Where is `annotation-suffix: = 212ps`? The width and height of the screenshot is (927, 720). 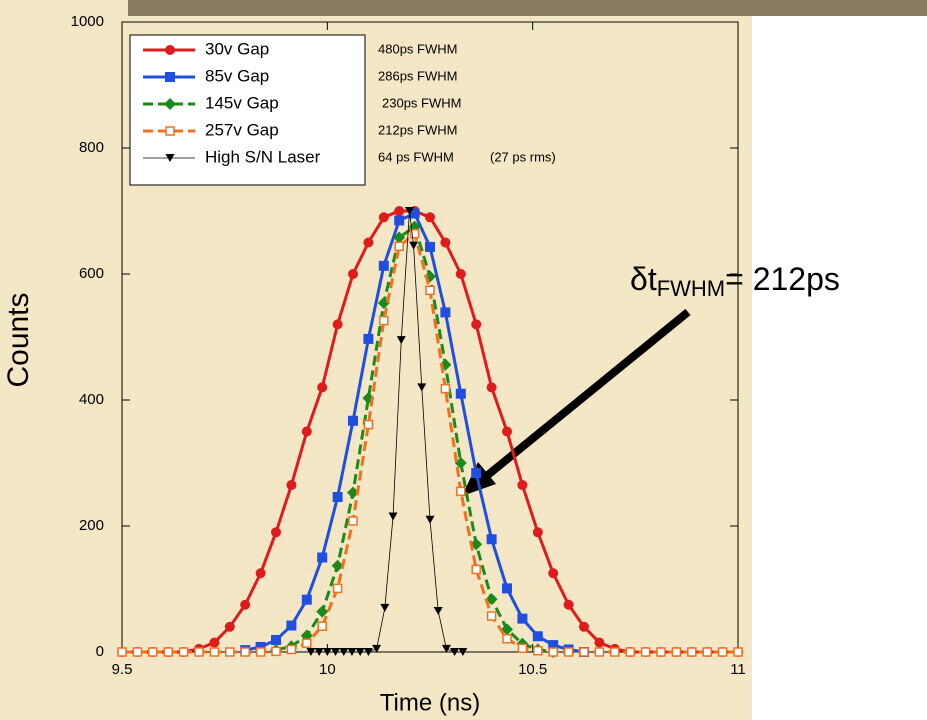
annotation-suffix: = 212ps is located at coordinates (782, 279).